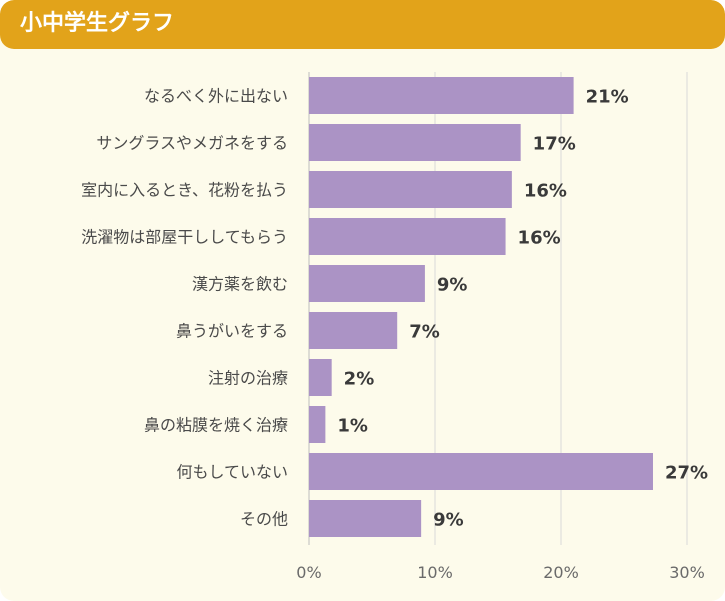 This screenshot has width=725, height=601. I want to click on chart-title: 小中学生グラフ, so click(97, 23).